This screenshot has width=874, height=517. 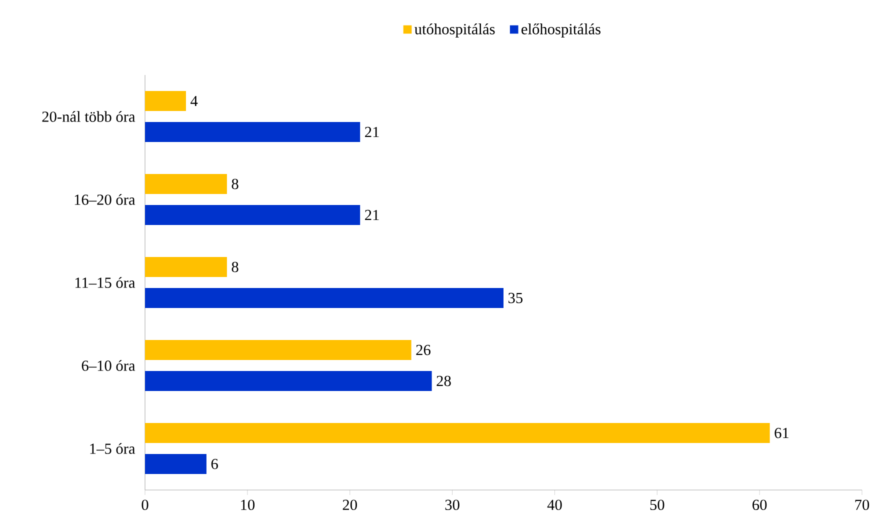 I want to click on data-label: 26, so click(x=423, y=350).